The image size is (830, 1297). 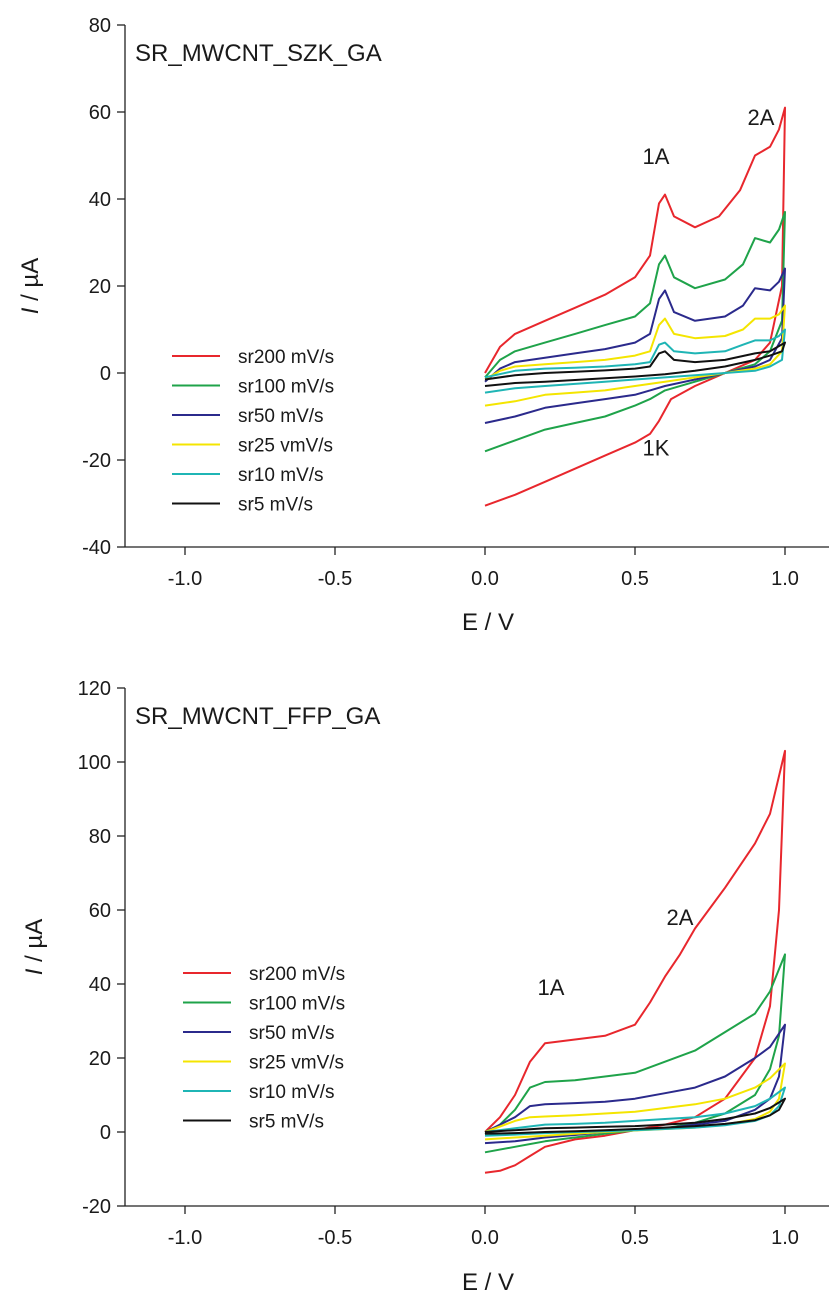 I want to click on peak-annotation: 1K, so click(x=656, y=448).